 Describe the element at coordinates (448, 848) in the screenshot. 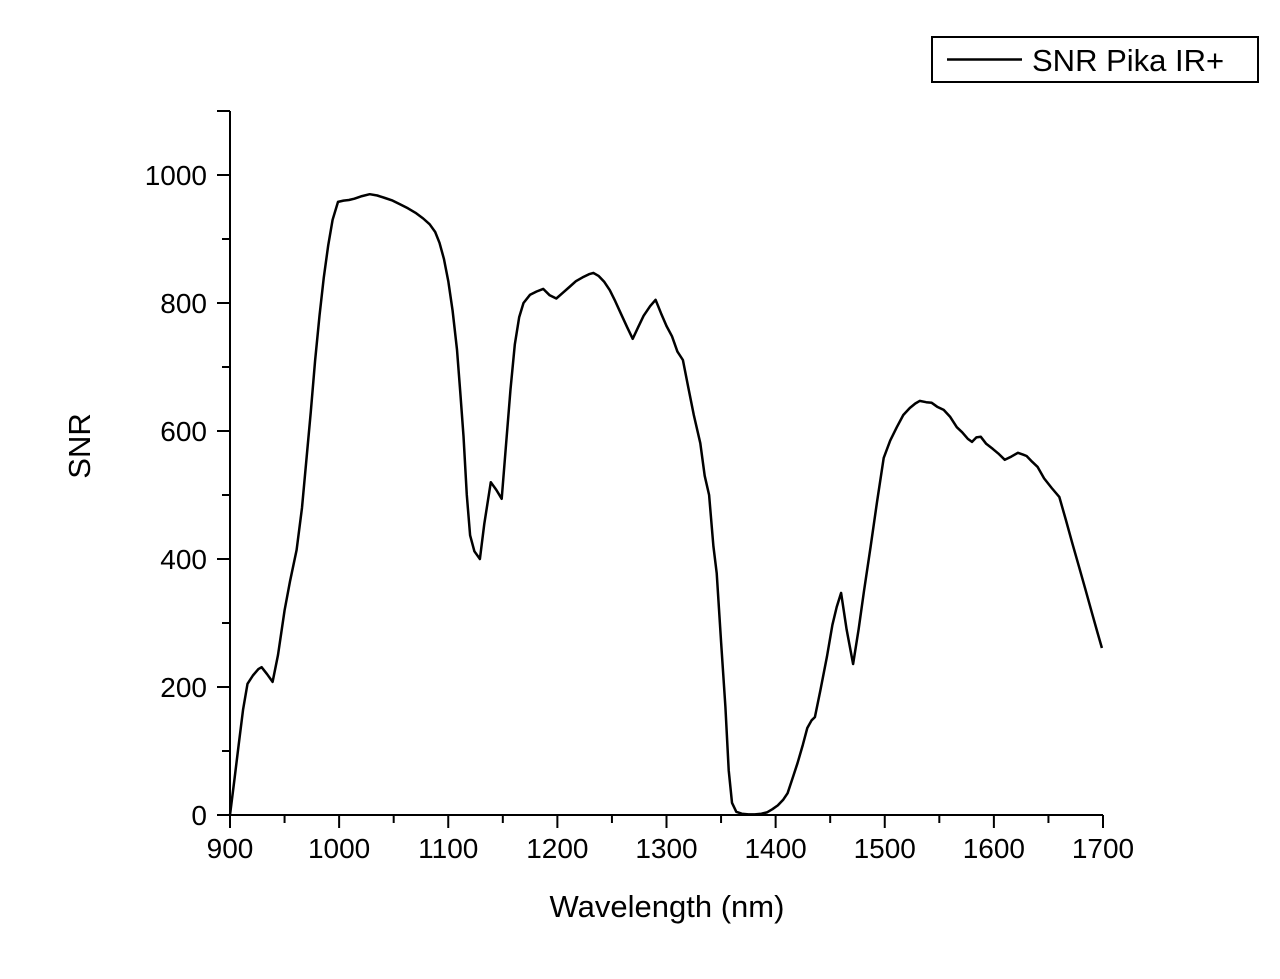

I see `x-tick-label: 1100` at that location.